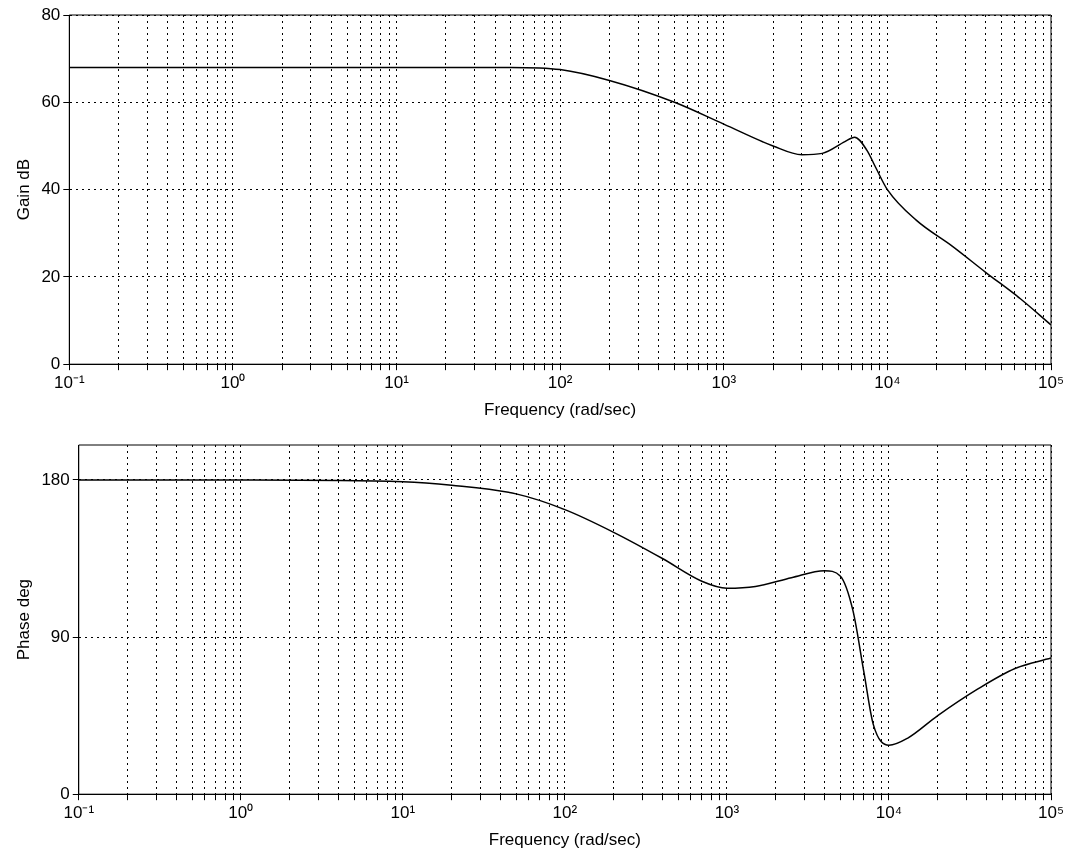 Image resolution: width=1081 pixels, height=865 pixels. What do you see at coordinates (51, 14) in the screenshot?
I see `y-tick-label: 80` at bounding box center [51, 14].